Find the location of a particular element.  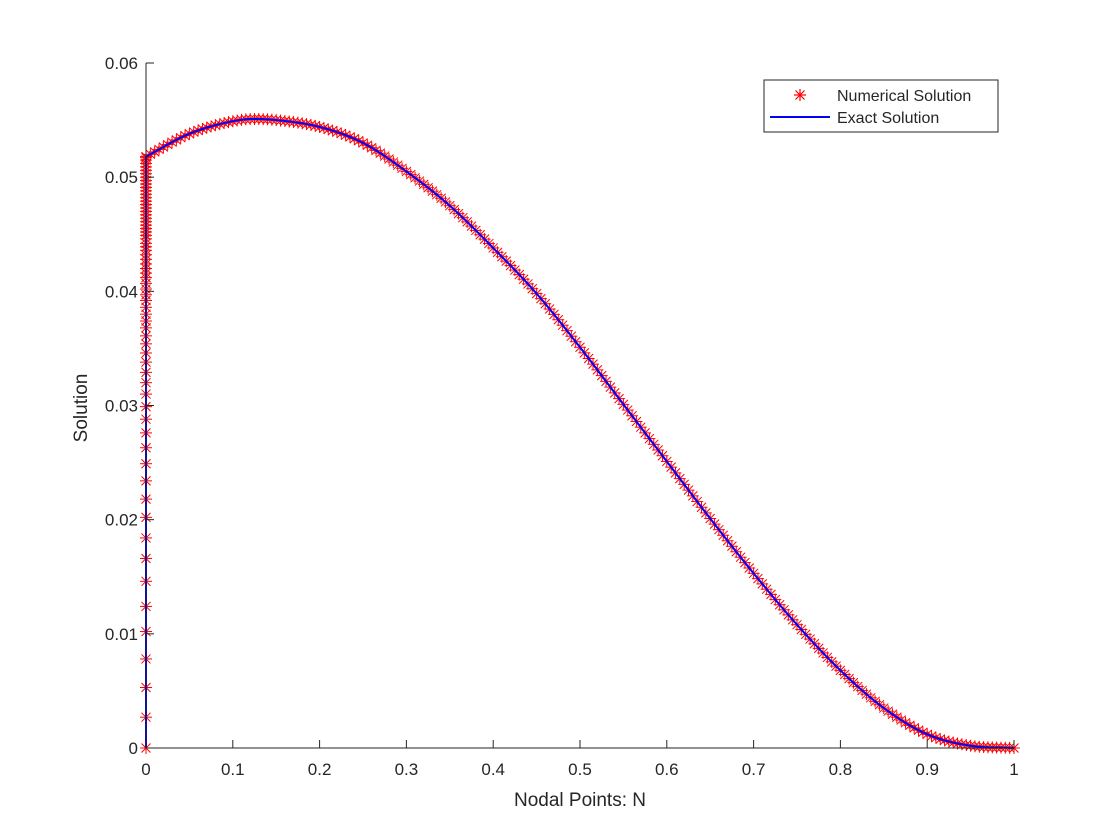

x-tick-label: 0.2 is located at coordinates (320, 769).